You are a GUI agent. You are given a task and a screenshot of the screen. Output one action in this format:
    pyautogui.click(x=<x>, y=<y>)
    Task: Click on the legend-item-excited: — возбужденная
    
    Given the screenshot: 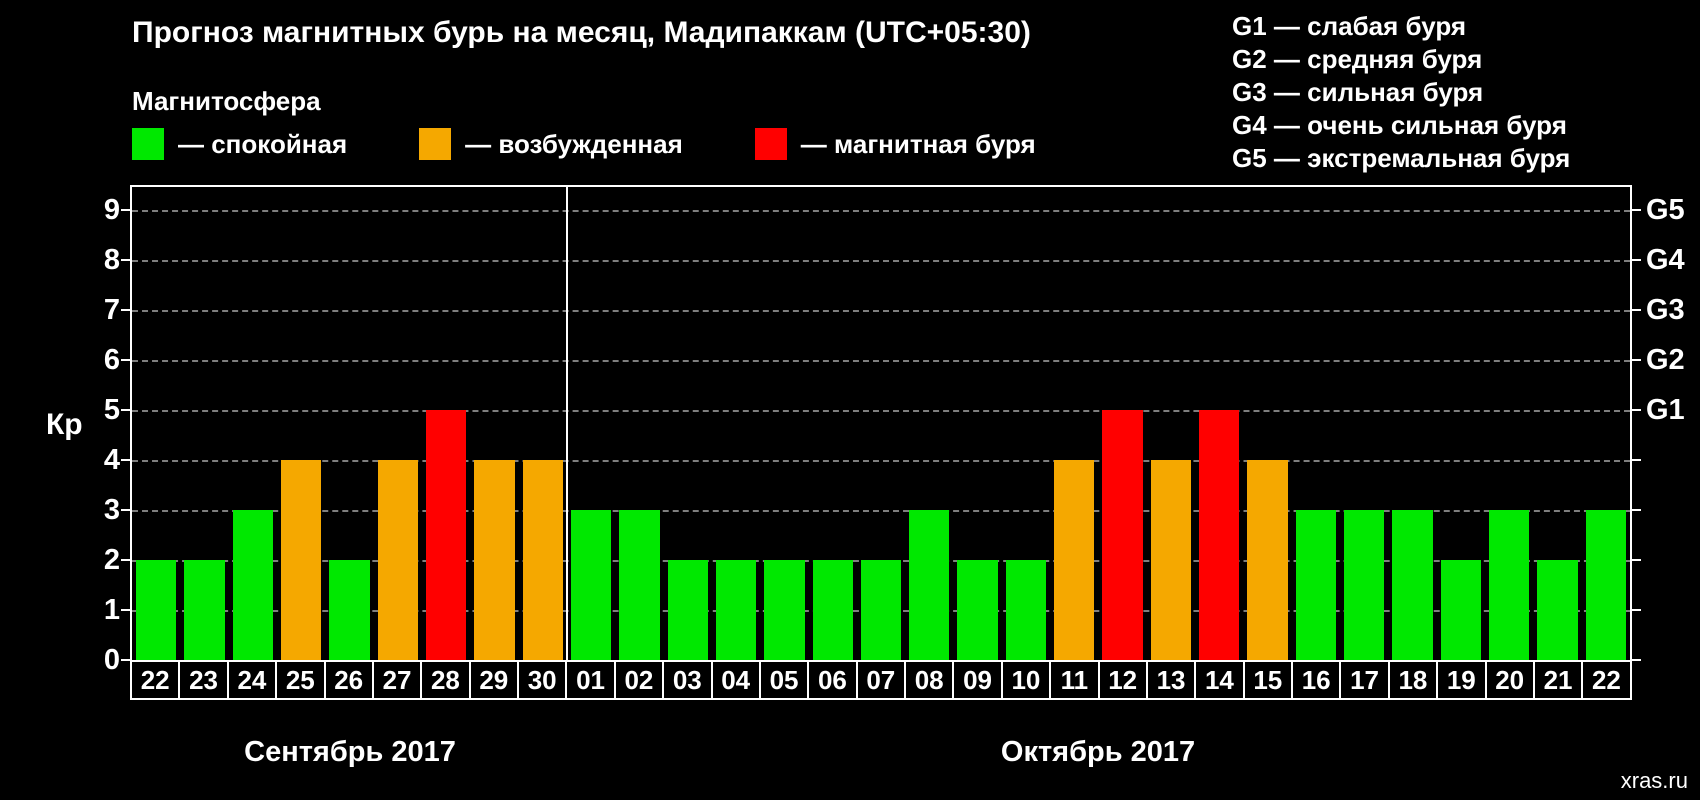 What is the action you would take?
    pyautogui.click(x=551, y=144)
    